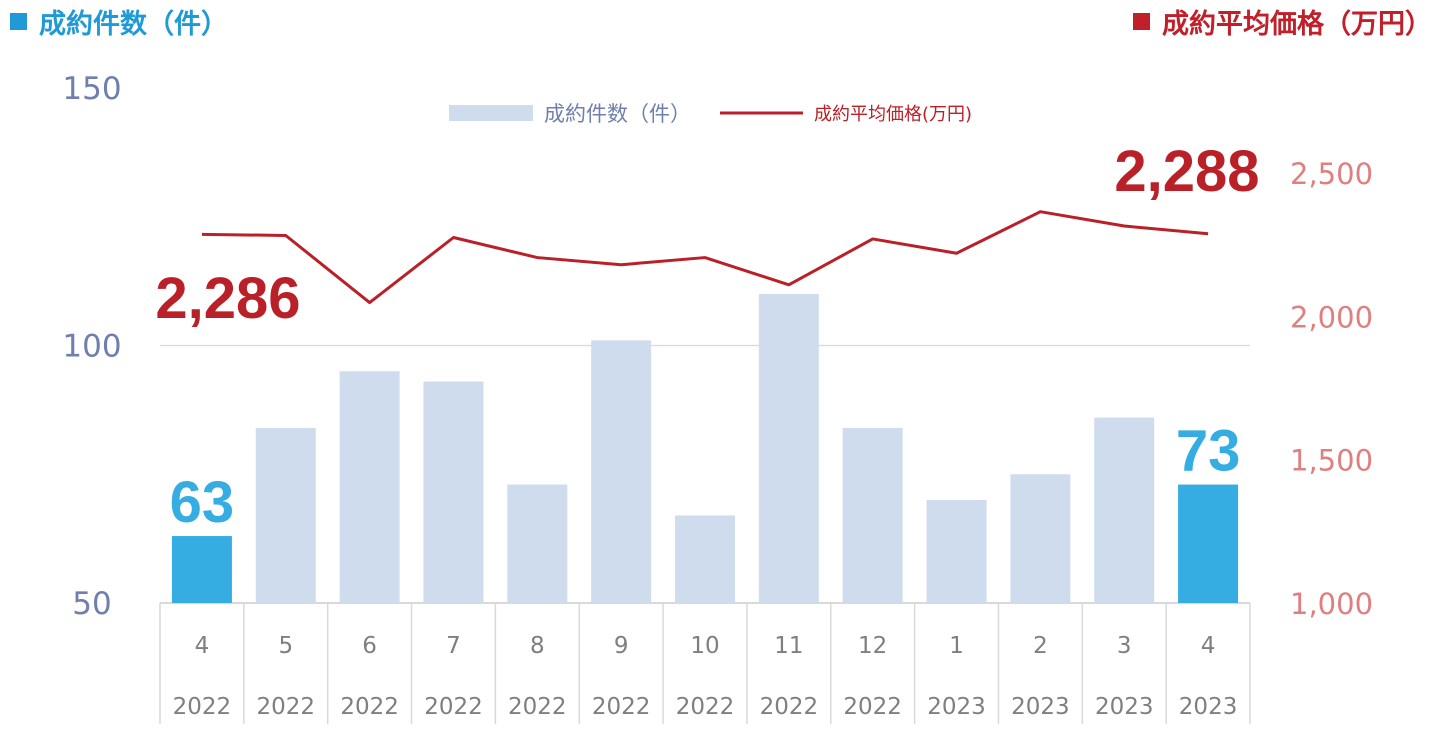  I want to click on right-tick-label: 2,000, so click(1331, 317).